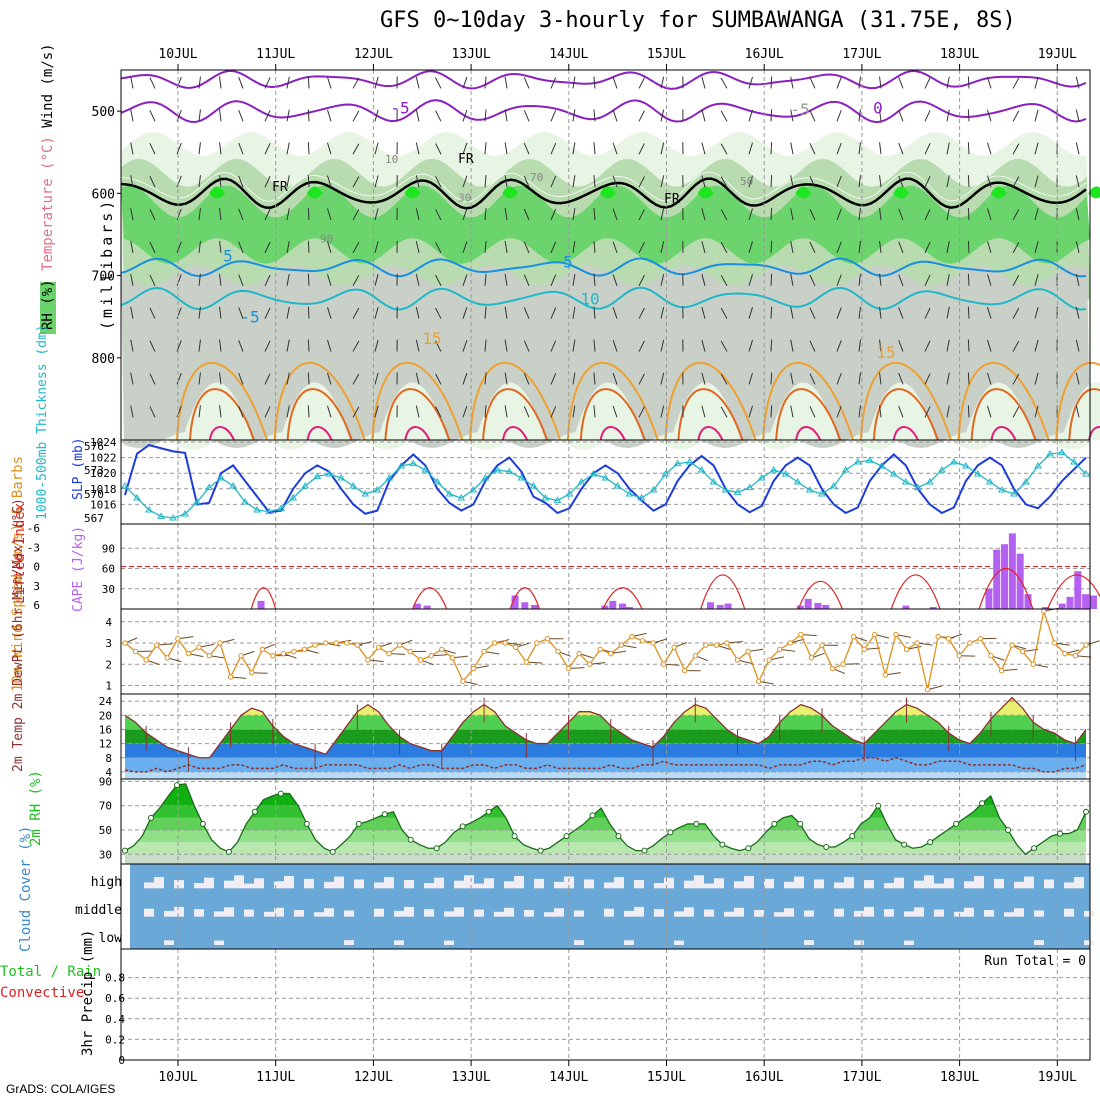  I want to click on temp-contour-label: 0, so click(878, 108).